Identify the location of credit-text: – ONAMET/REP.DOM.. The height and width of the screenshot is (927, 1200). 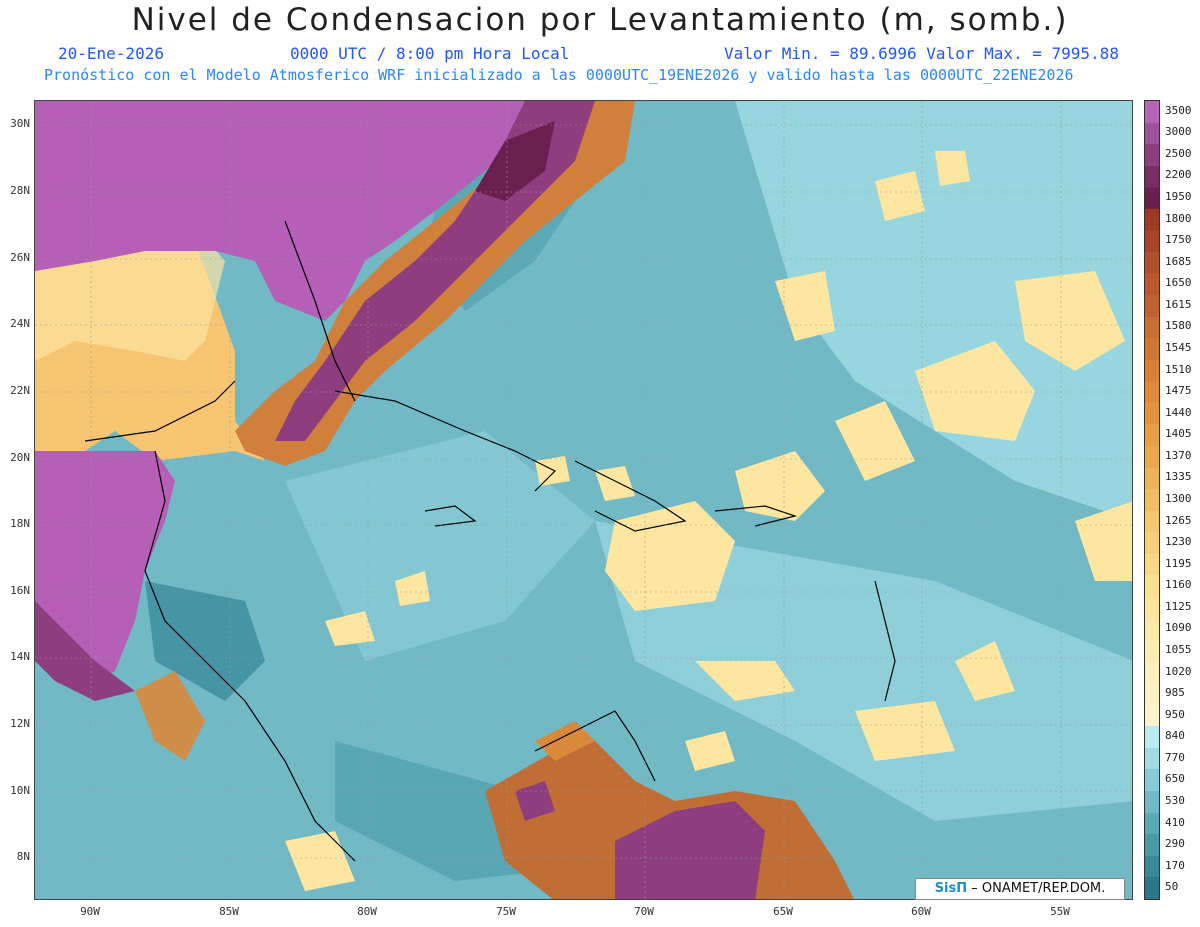
(1038, 888).